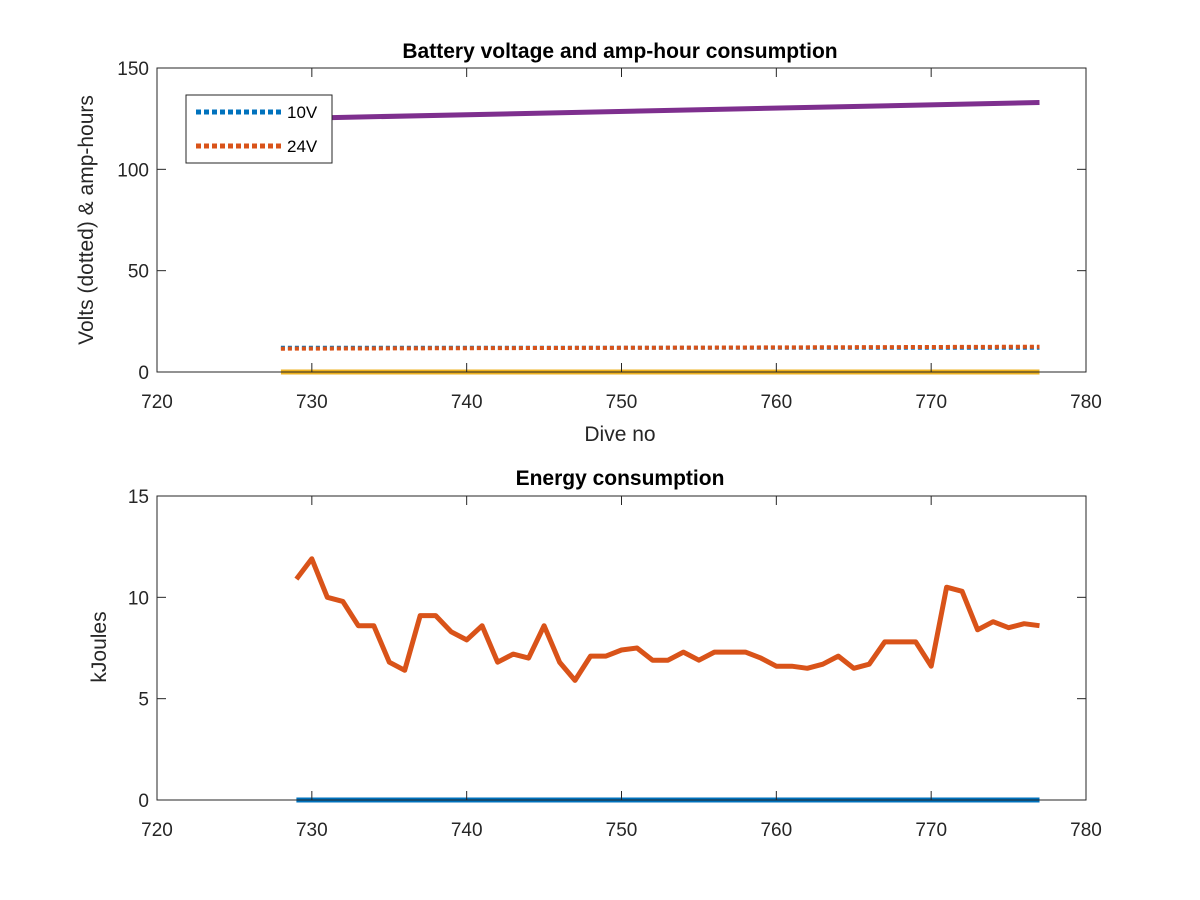 The width and height of the screenshot is (1200, 900). What do you see at coordinates (138, 272) in the screenshot?
I see `battery-ytick-label: 50` at bounding box center [138, 272].